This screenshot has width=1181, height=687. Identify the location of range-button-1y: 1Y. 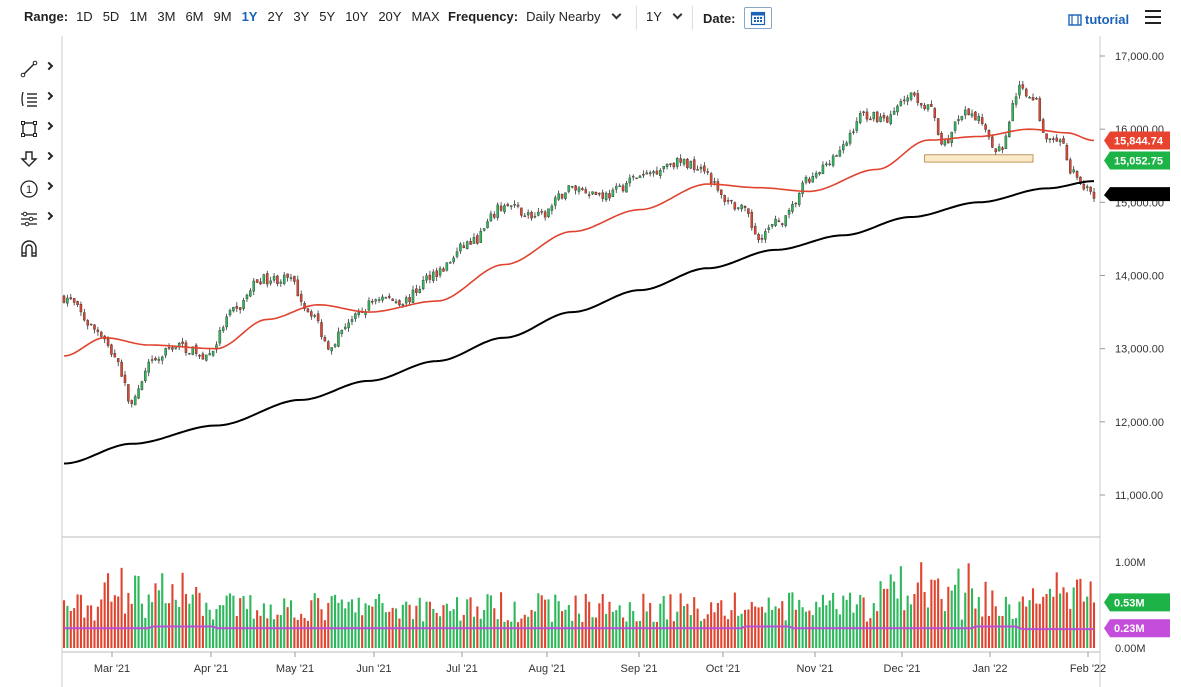
(249, 16).